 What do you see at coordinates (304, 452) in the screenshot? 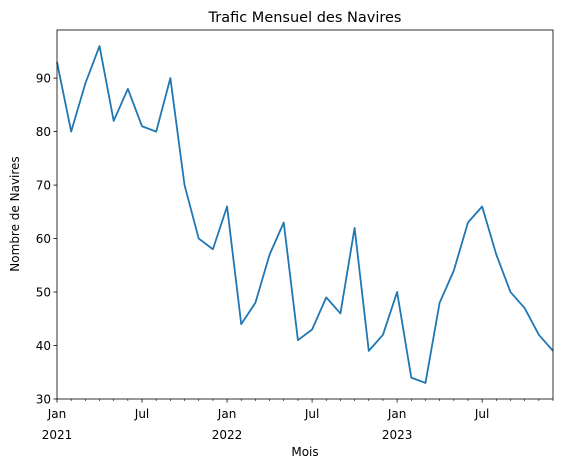
I see `x-axis-label: Mois` at bounding box center [304, 452].